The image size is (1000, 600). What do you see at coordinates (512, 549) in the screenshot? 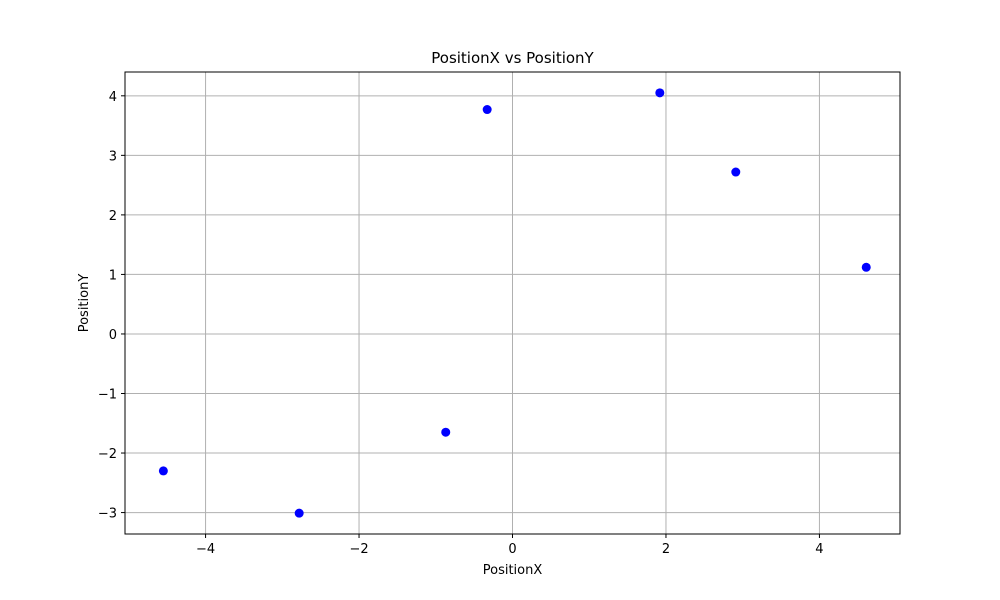
I see `x-tick-label: 0` at bounding box center [512, 549].